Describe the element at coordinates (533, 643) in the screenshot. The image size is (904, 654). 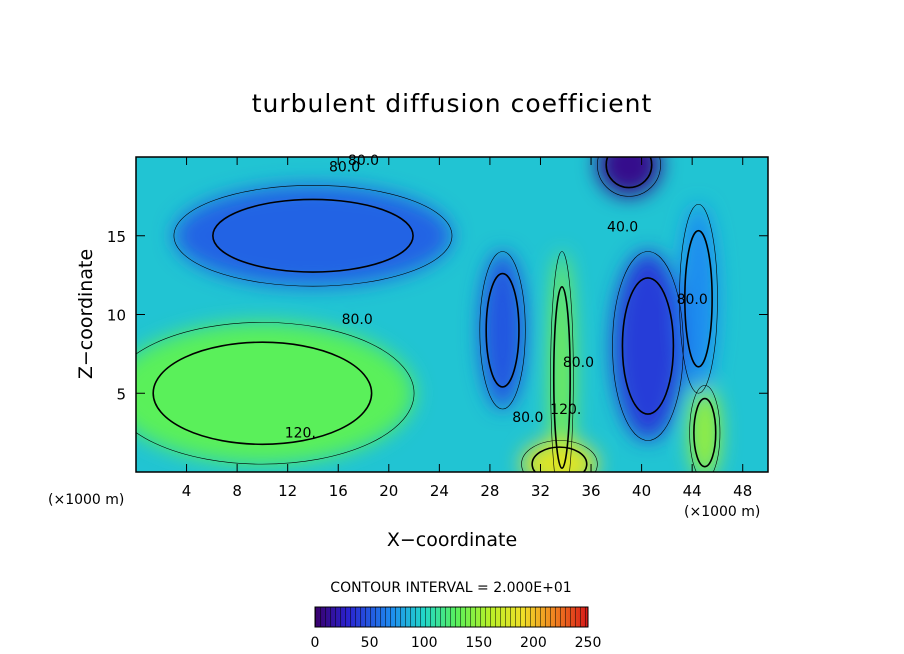
I see `colorbar-tick-label-4: 200` at that location.